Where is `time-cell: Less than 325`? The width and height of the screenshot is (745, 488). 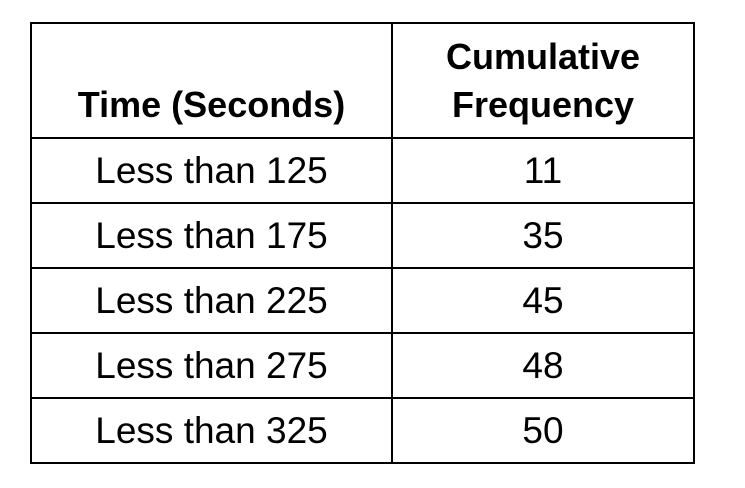
time-cell: Less than 325 is located at coordinates (211, 430).